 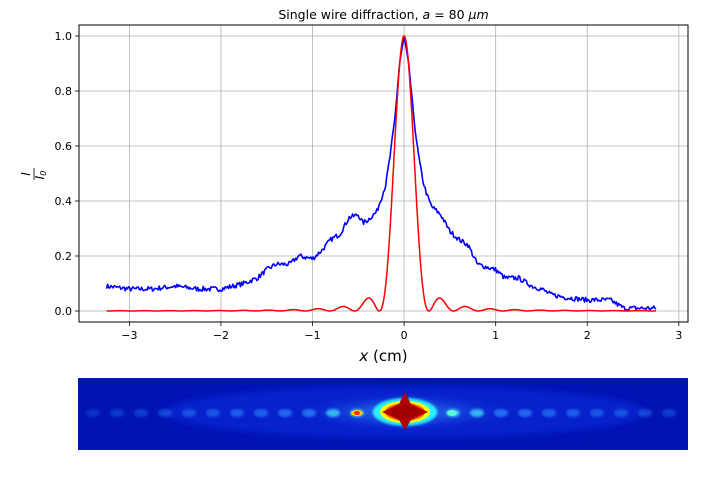 I want to click on y-tick-label: 0.6, so click(x=64, y=146).